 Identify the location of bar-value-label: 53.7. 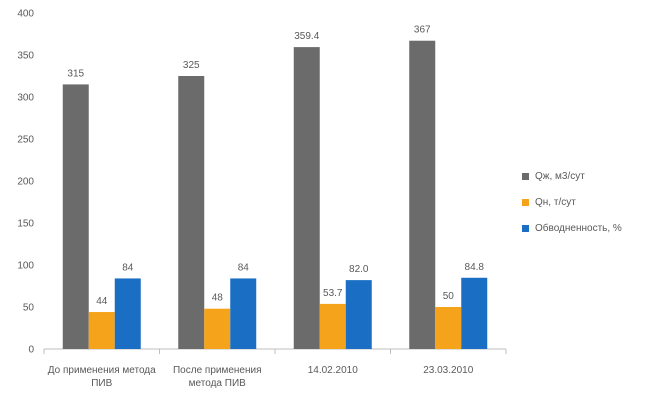
(333, 293).